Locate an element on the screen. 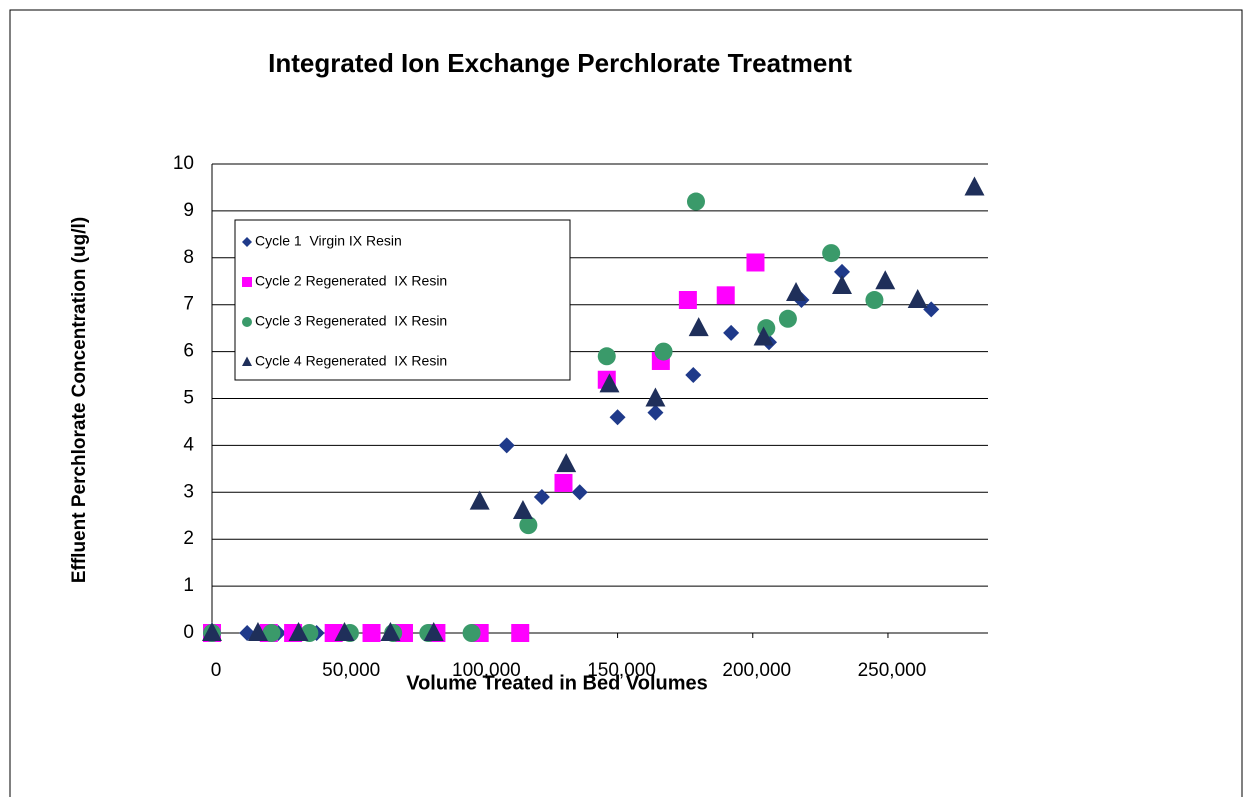 The image size is (1243, 797). y-tick-label: 3 is located at coordinates (188, 491).